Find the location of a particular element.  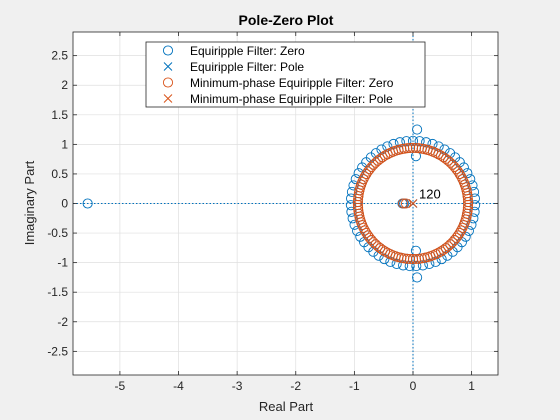

y-tick-label: 2.5 is located at coordinates (59, 56).